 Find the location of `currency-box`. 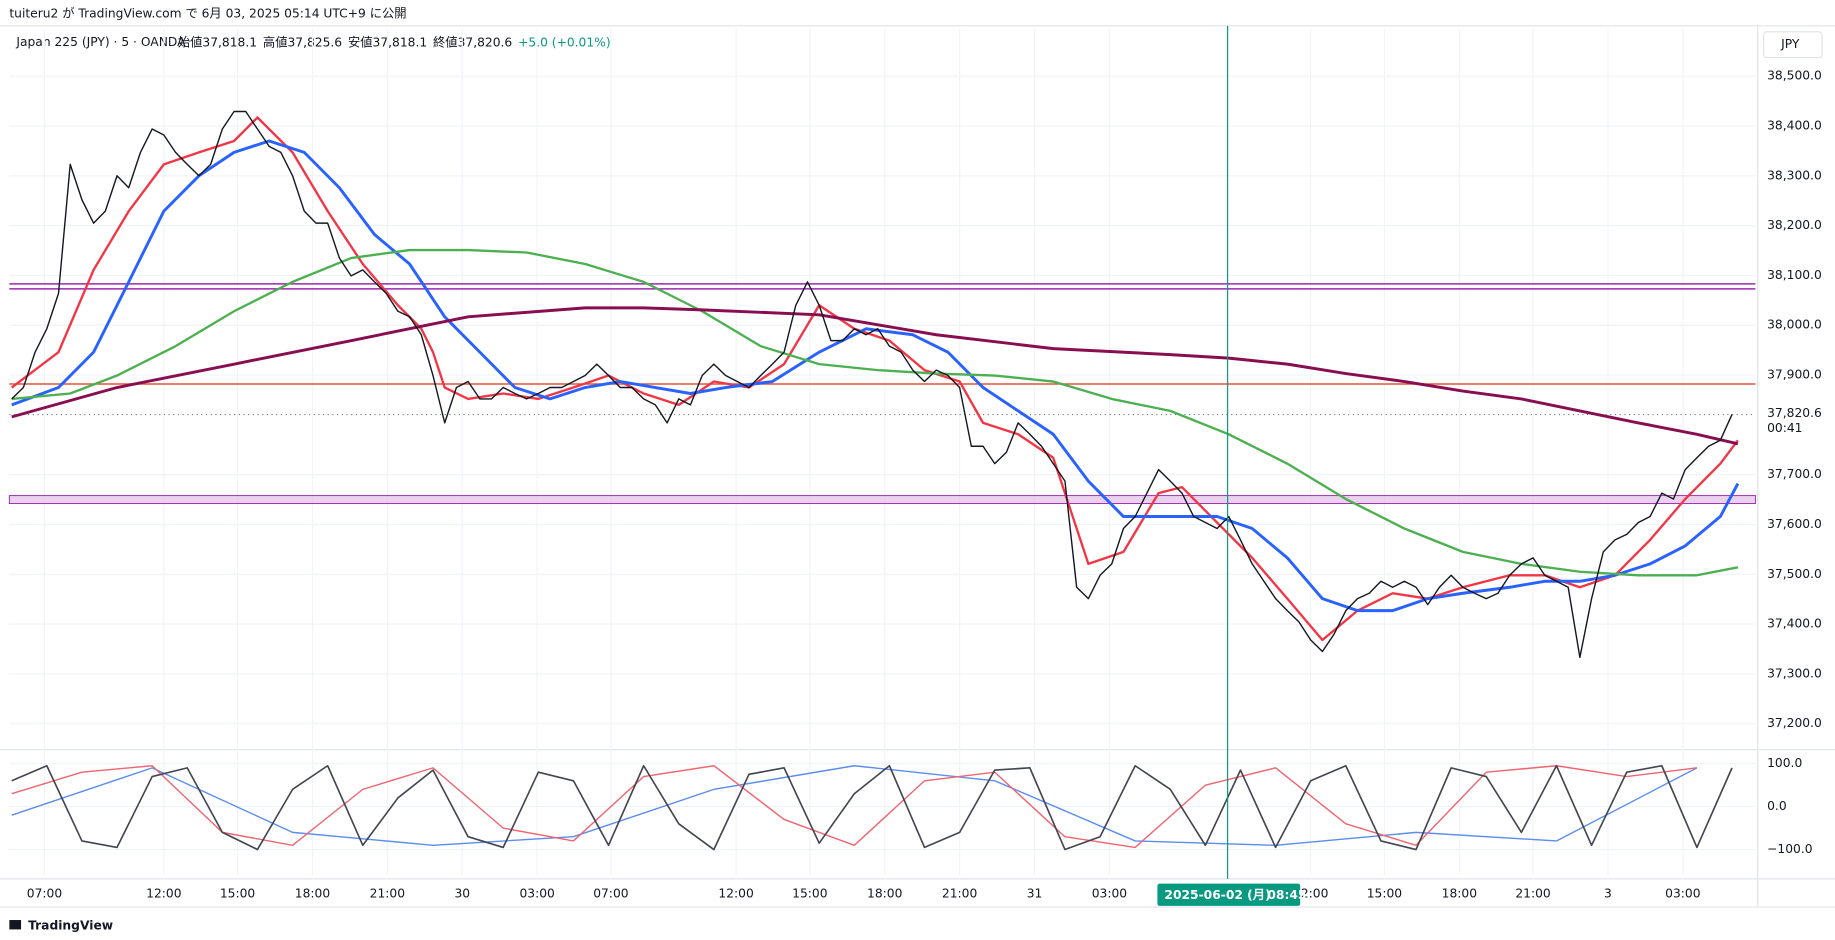

currency-box is located at coordinates (1793, 45).